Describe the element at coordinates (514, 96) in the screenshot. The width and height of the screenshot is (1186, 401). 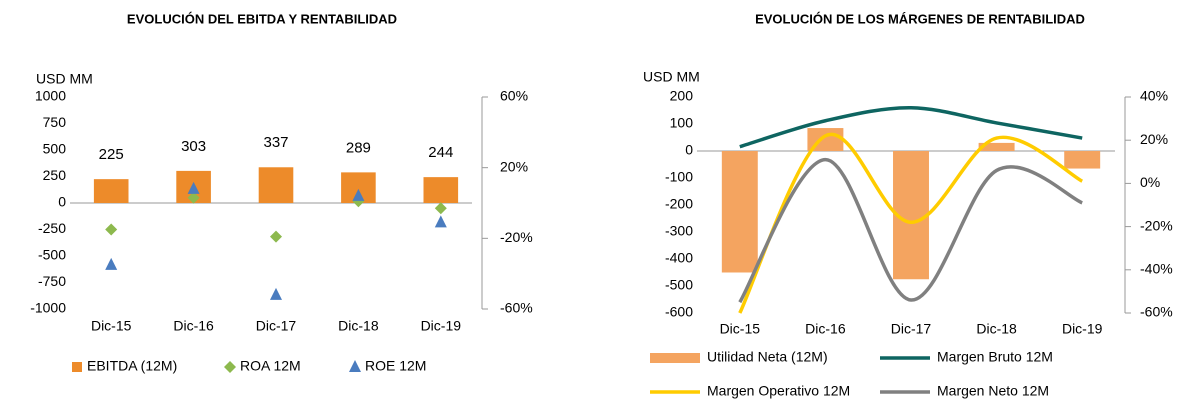
I see `y2-tick-label: 60%` at that location.